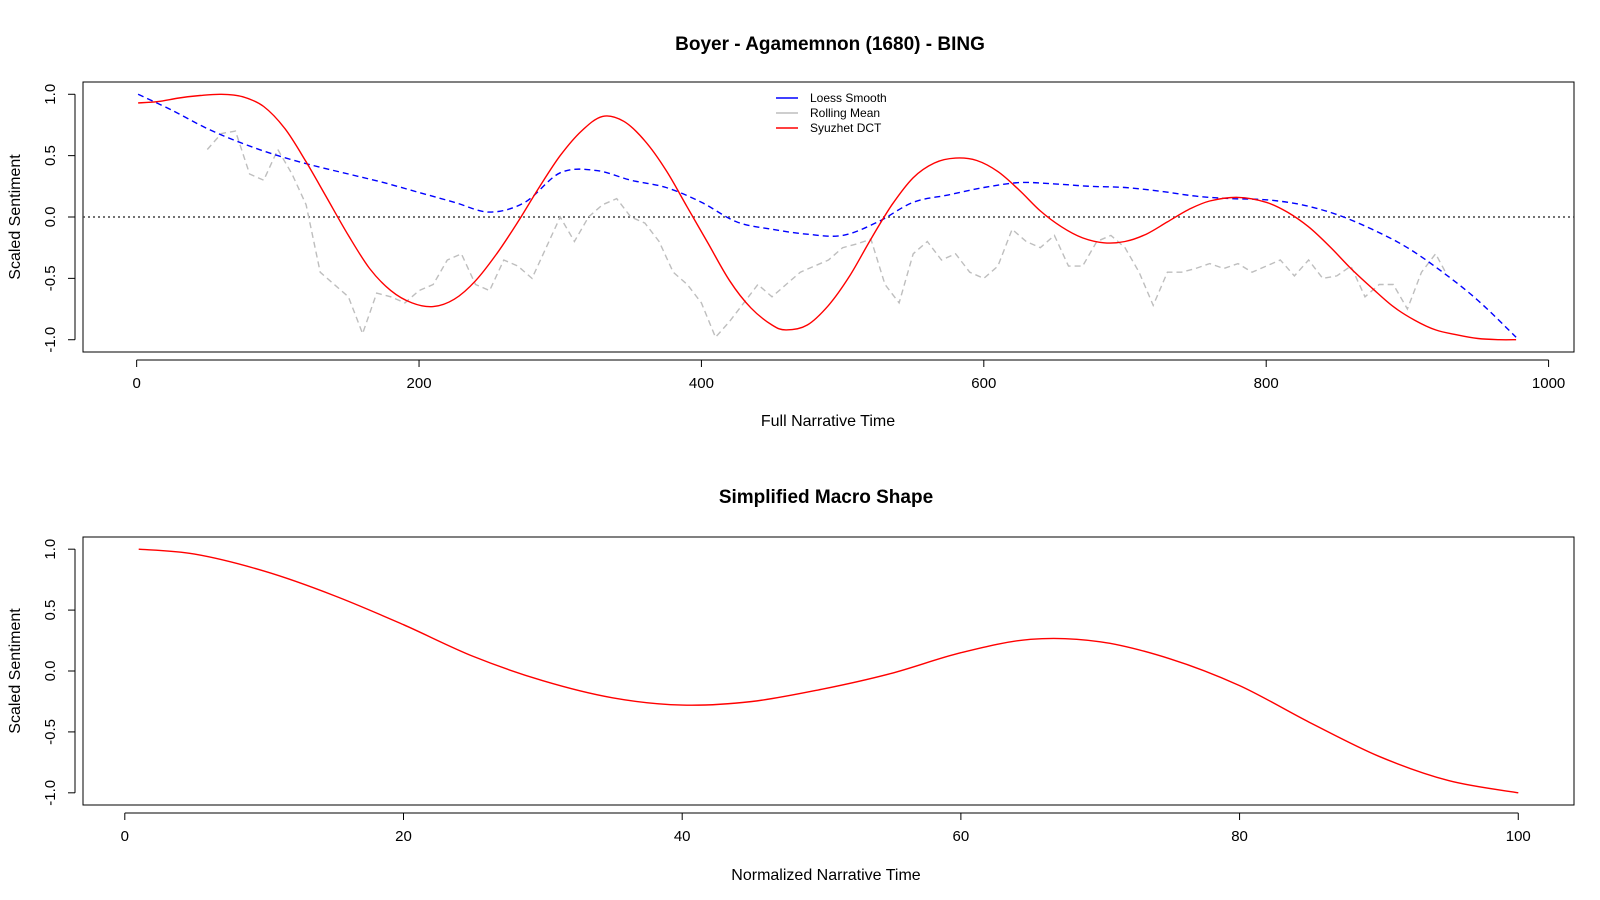  Describe the element at coordinates (1518, 836) in the screenshot. I see `x-tick-label: 100` at that location.